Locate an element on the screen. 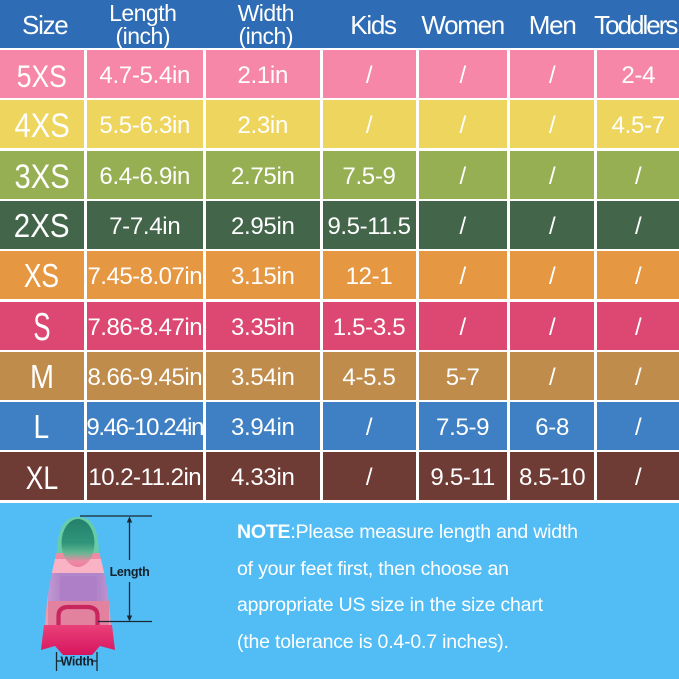  svg-text: Width is located at coordinates (76, 662).